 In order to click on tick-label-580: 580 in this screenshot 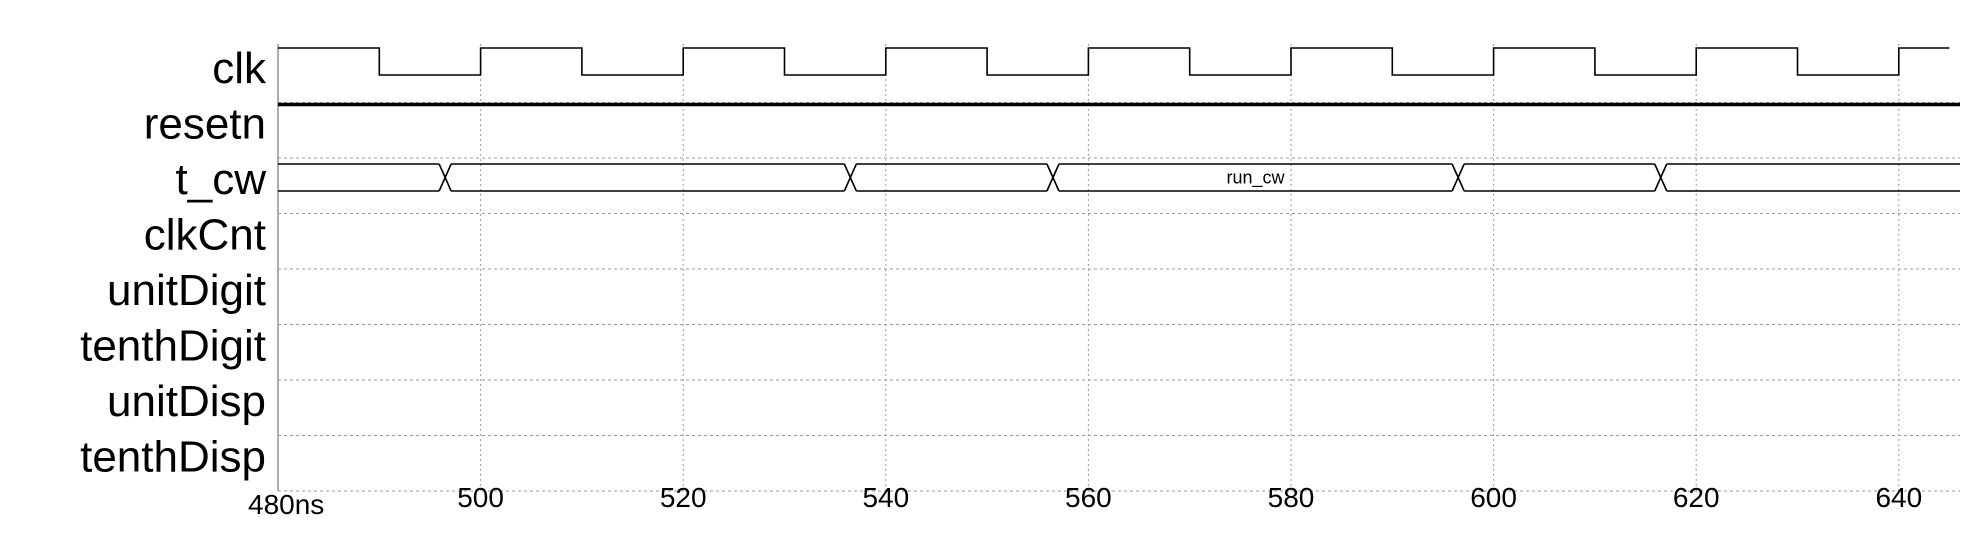, I will do `click(1291, 497)`.